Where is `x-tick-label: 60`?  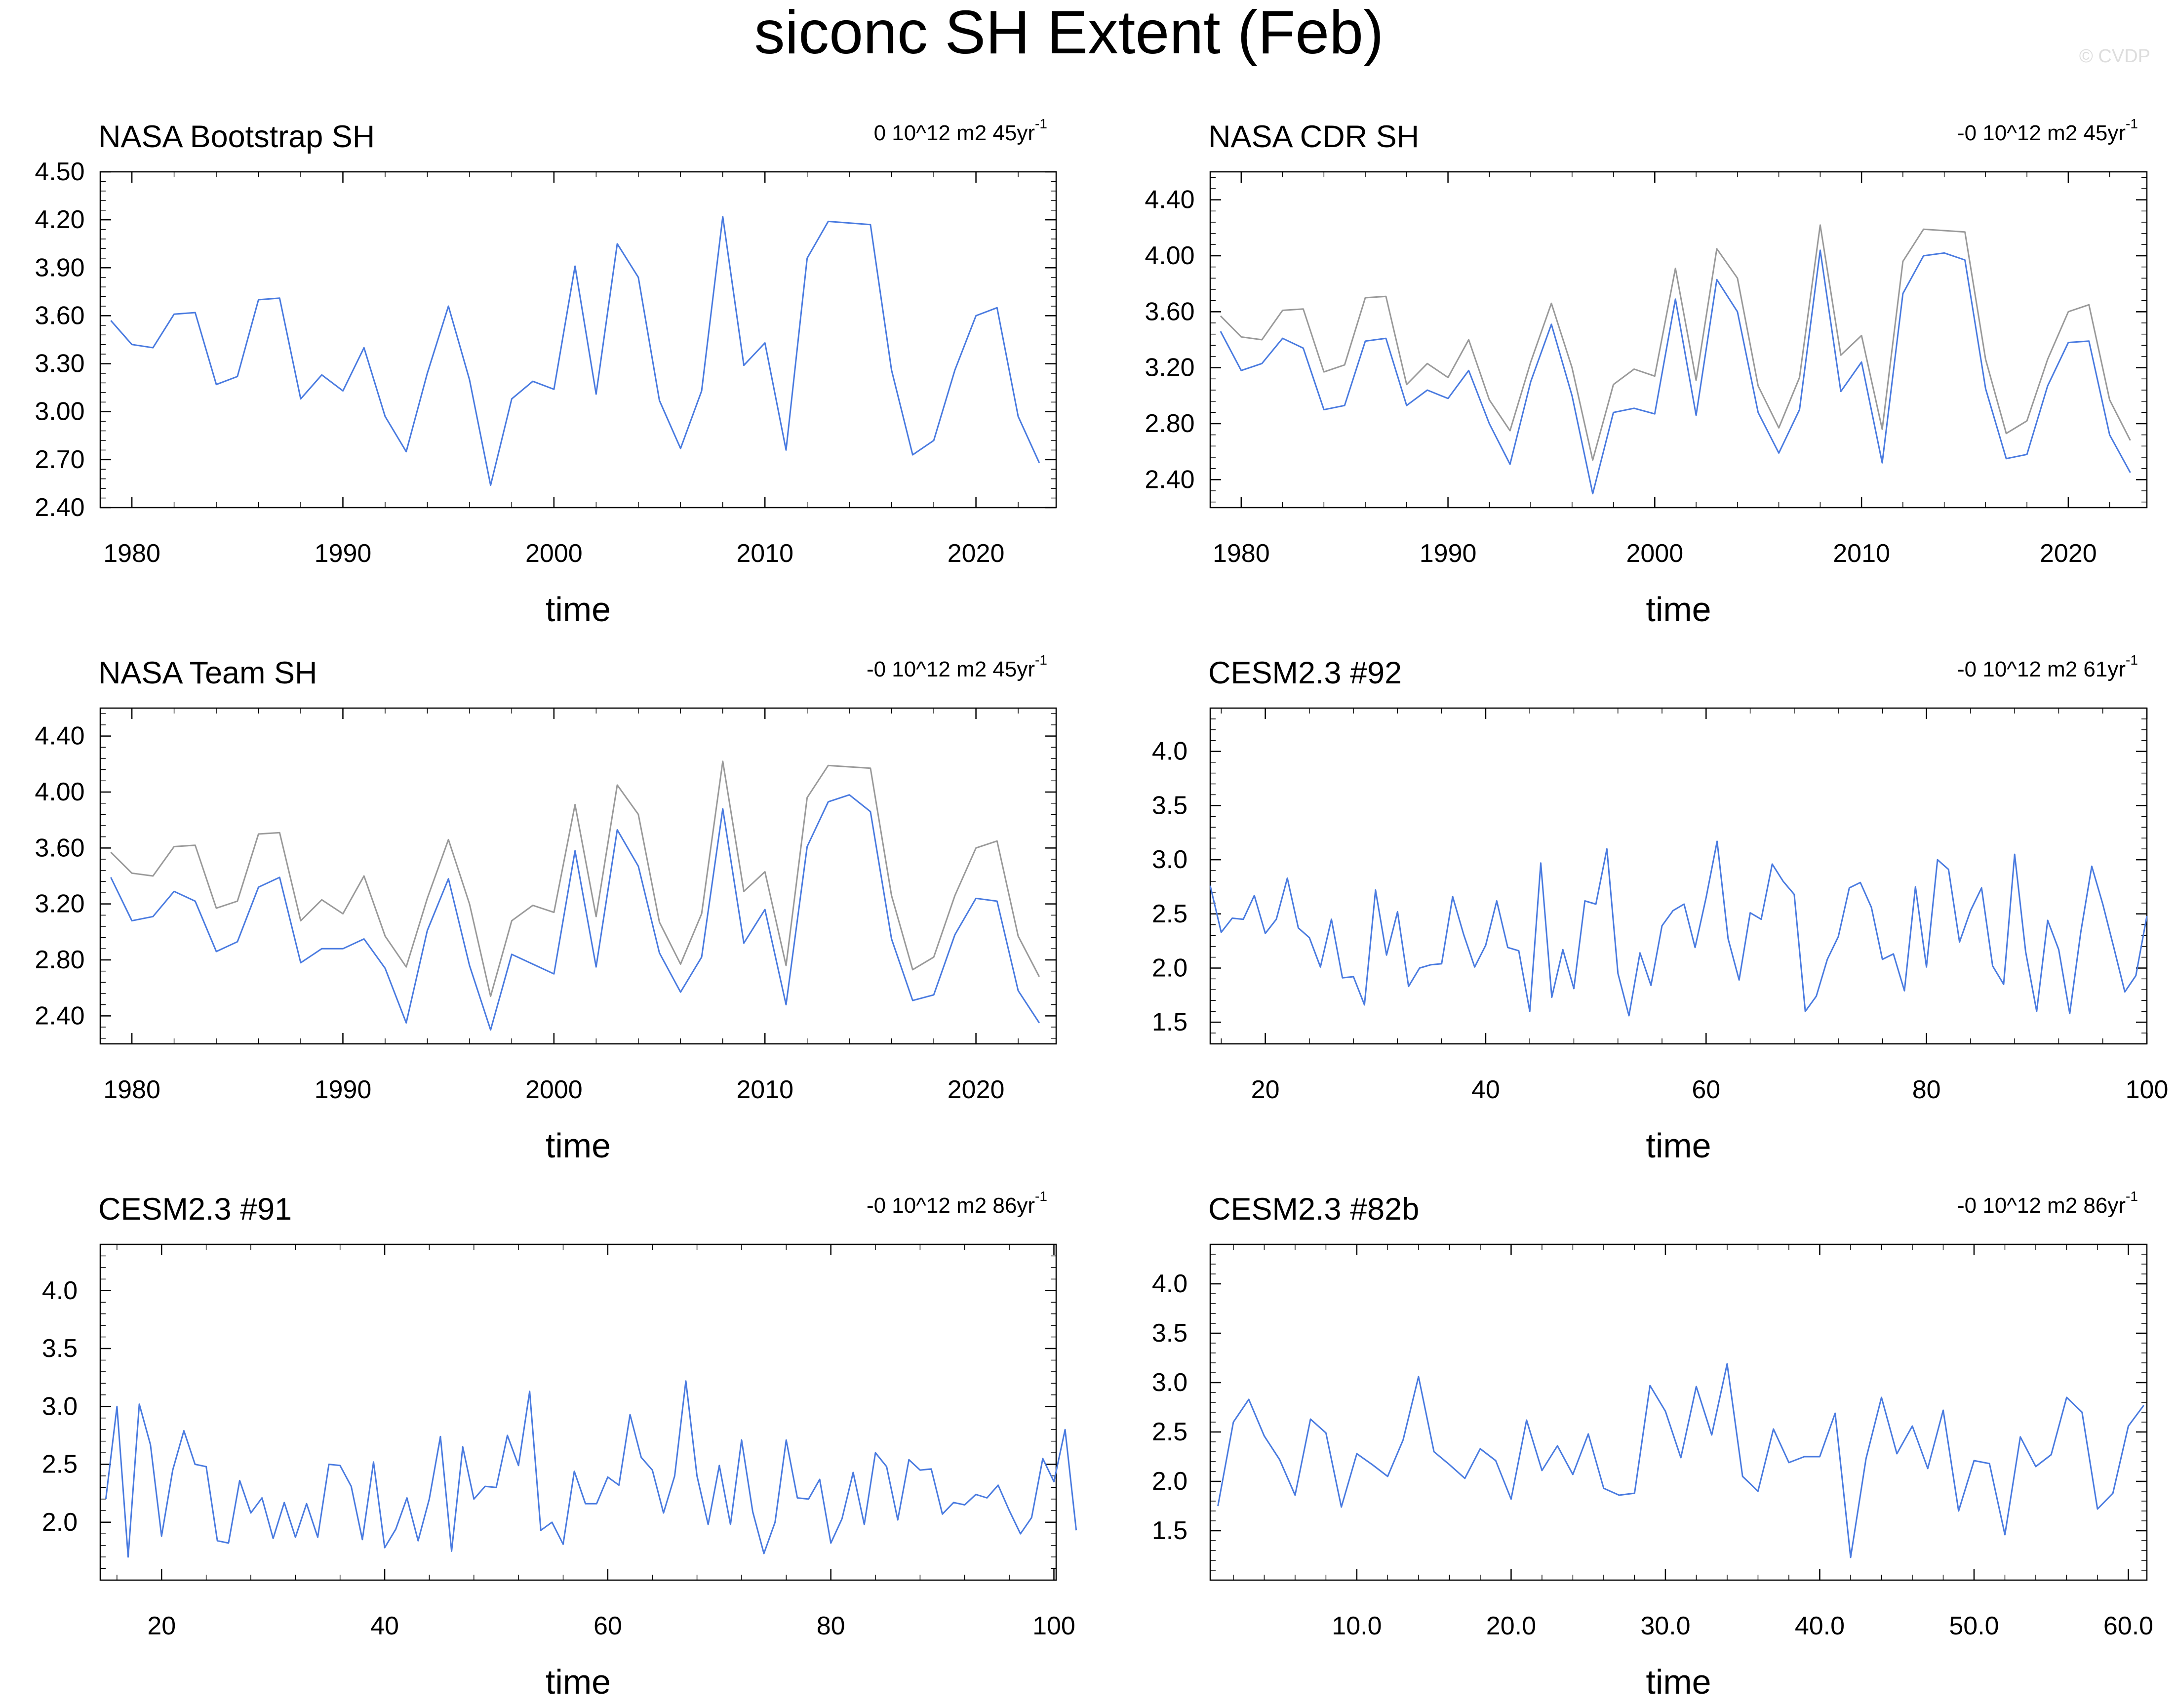 x-tick-label: 60 is located at coordinates (1706, 1089).